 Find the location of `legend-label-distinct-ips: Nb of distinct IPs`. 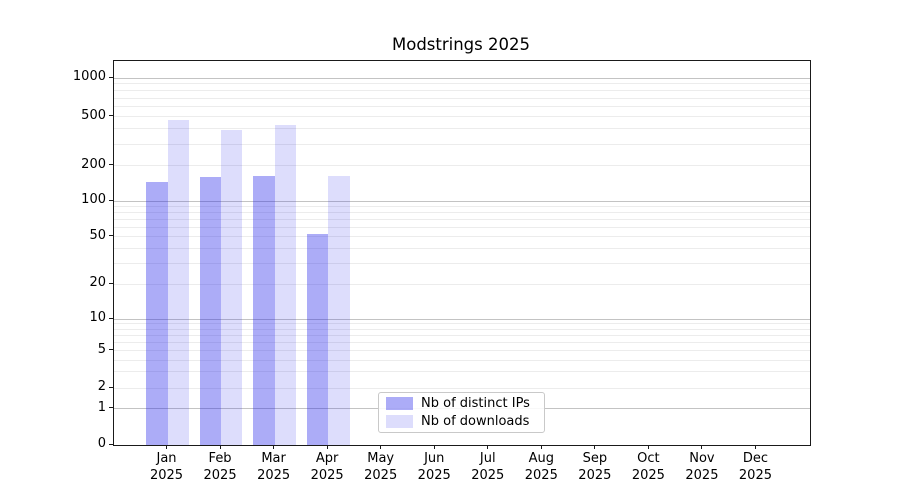

legend-label-distinct-ips: Nb of distinct IPs is located at coordinates (475, 403).